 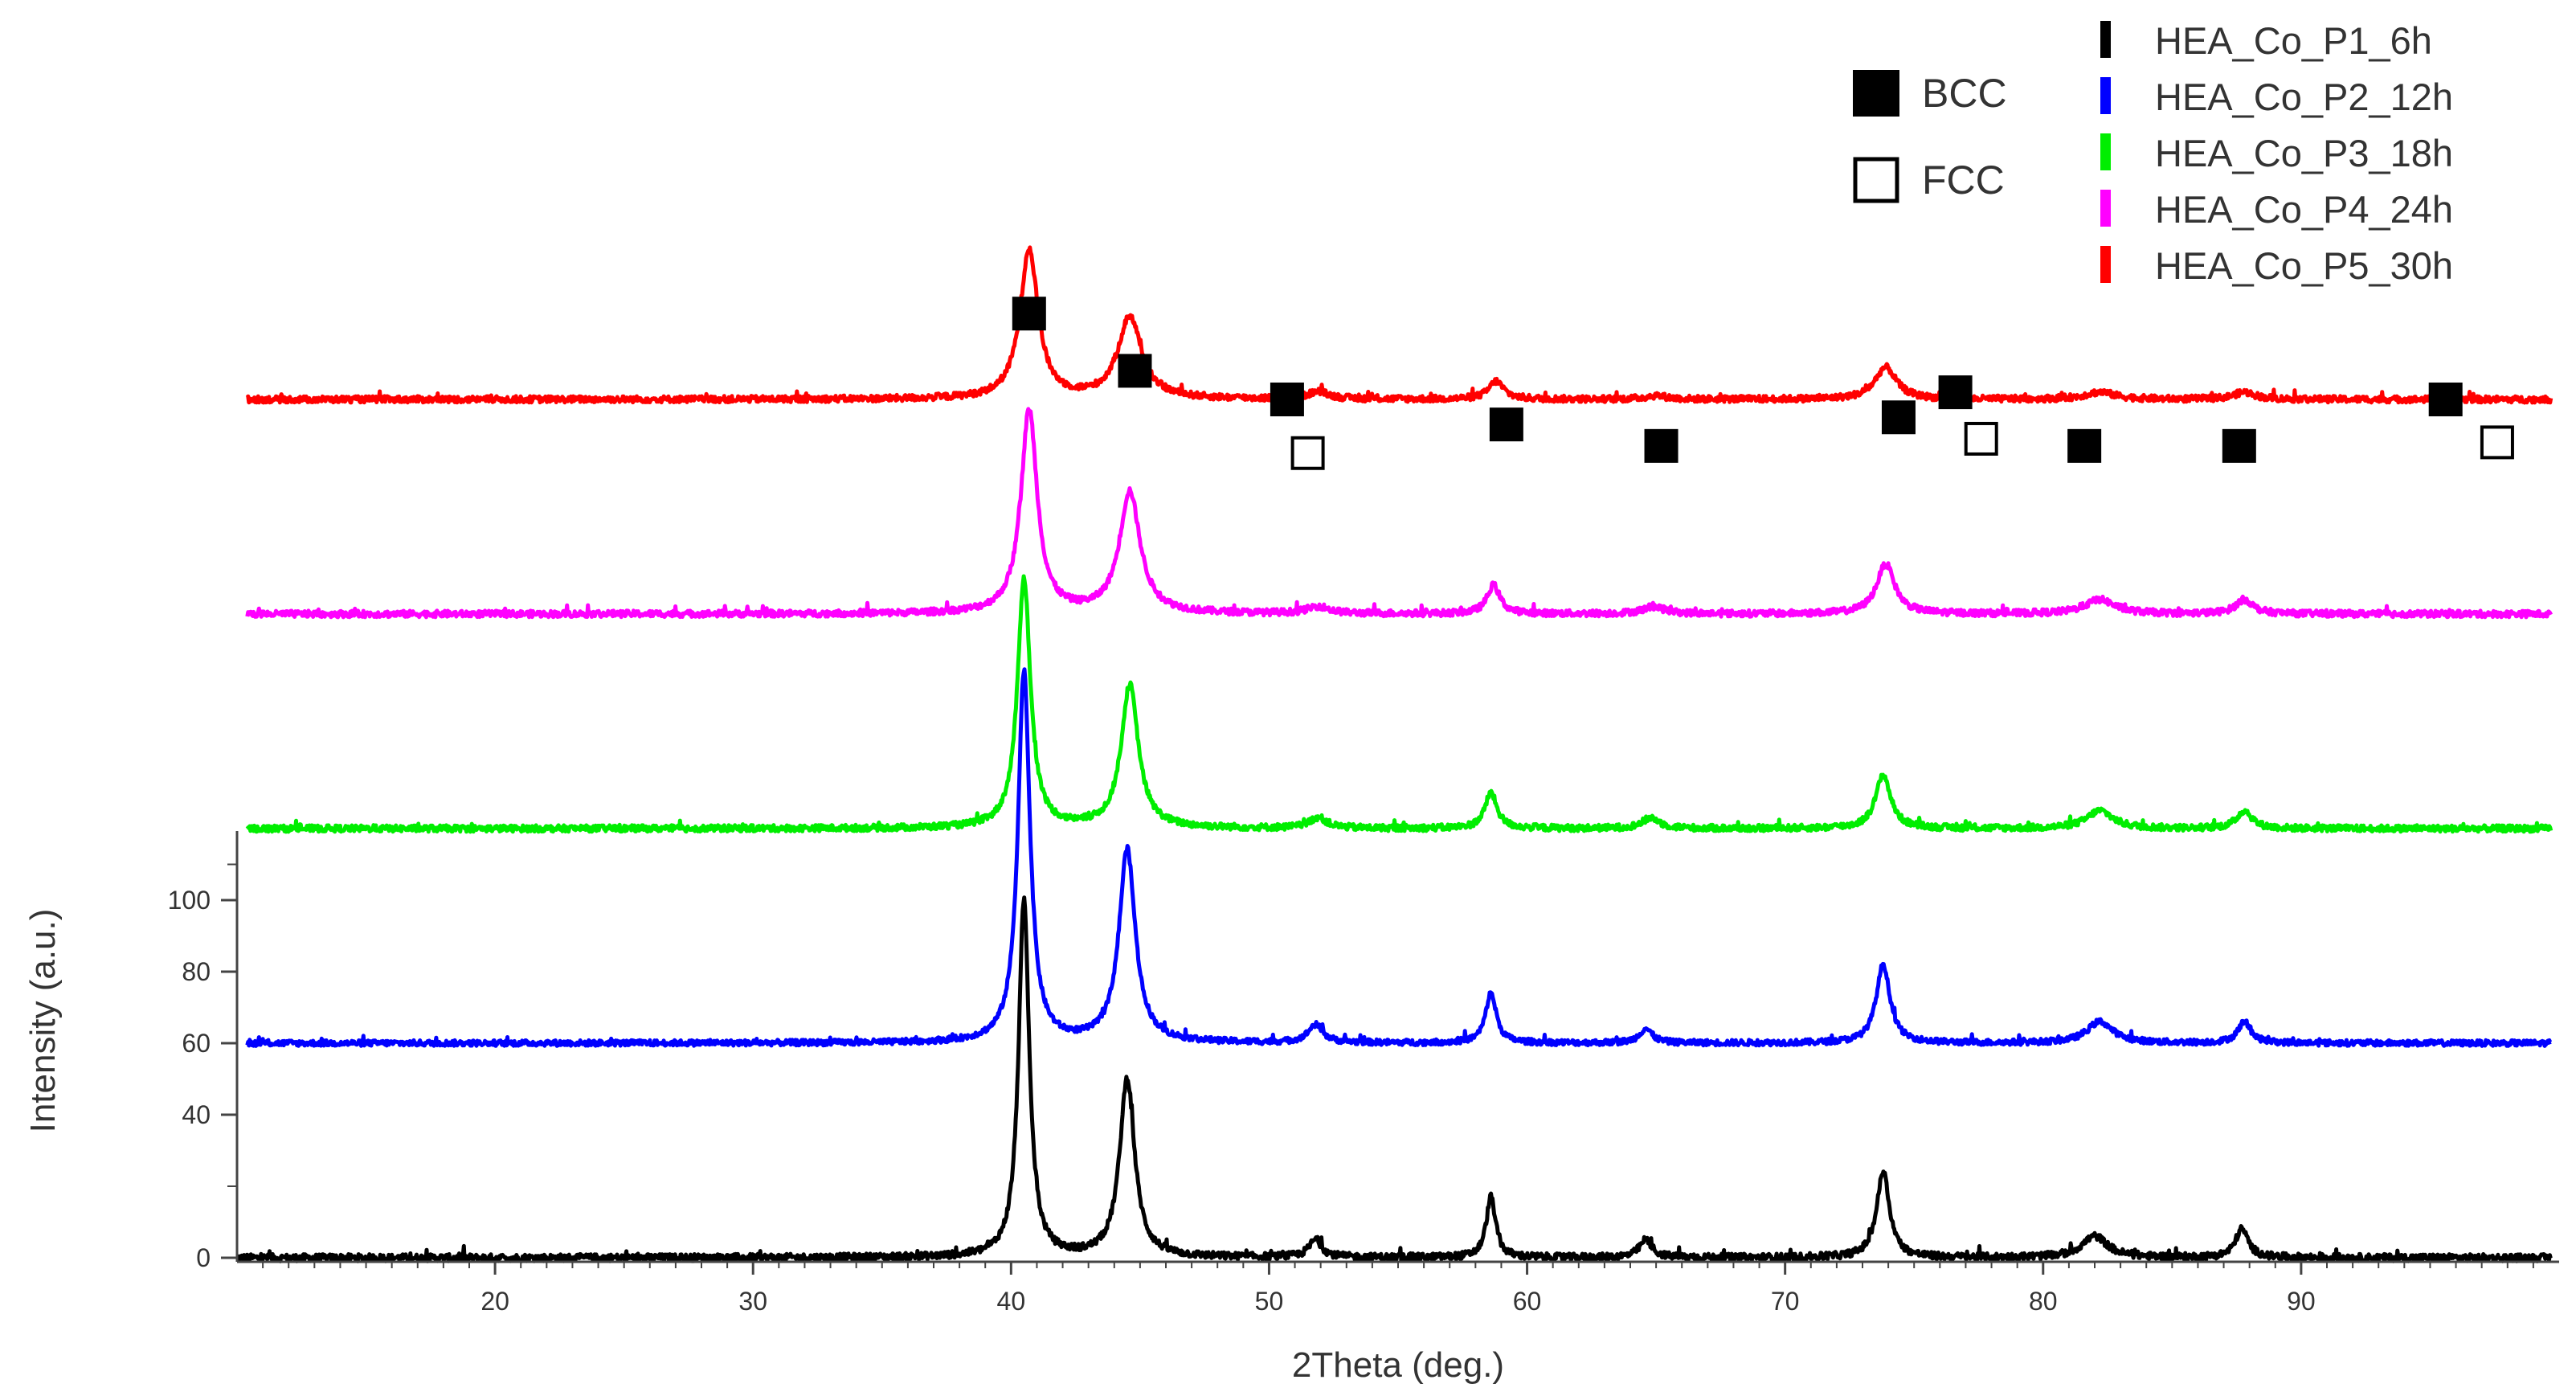 What do you see at coordinates (204, 1257) in the screenshot?
I see `y-tick-label: 0` at bounding box center [204, 1257].